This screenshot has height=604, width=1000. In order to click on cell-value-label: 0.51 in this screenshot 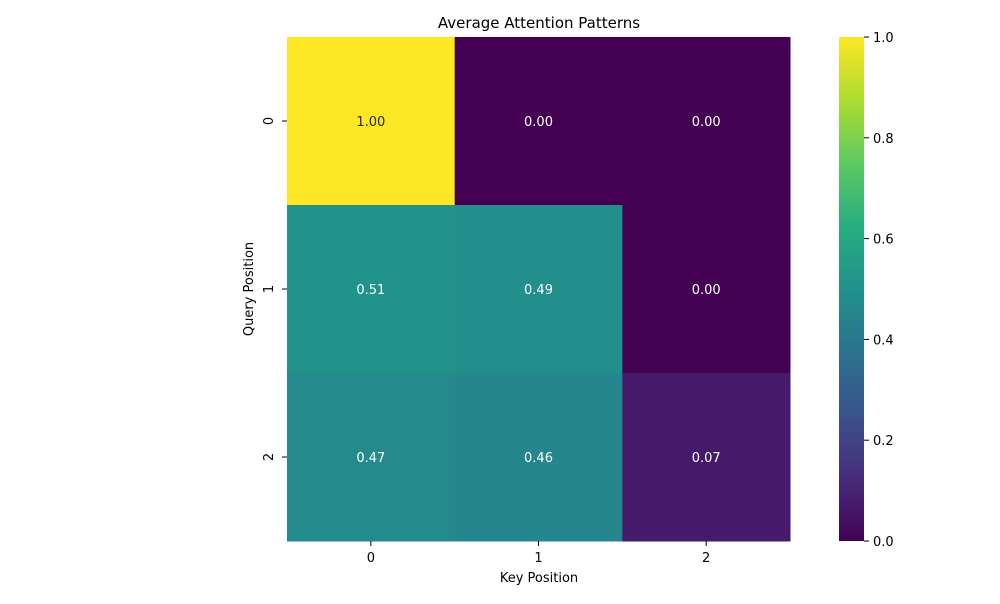, I will do `click(370, 290)`.